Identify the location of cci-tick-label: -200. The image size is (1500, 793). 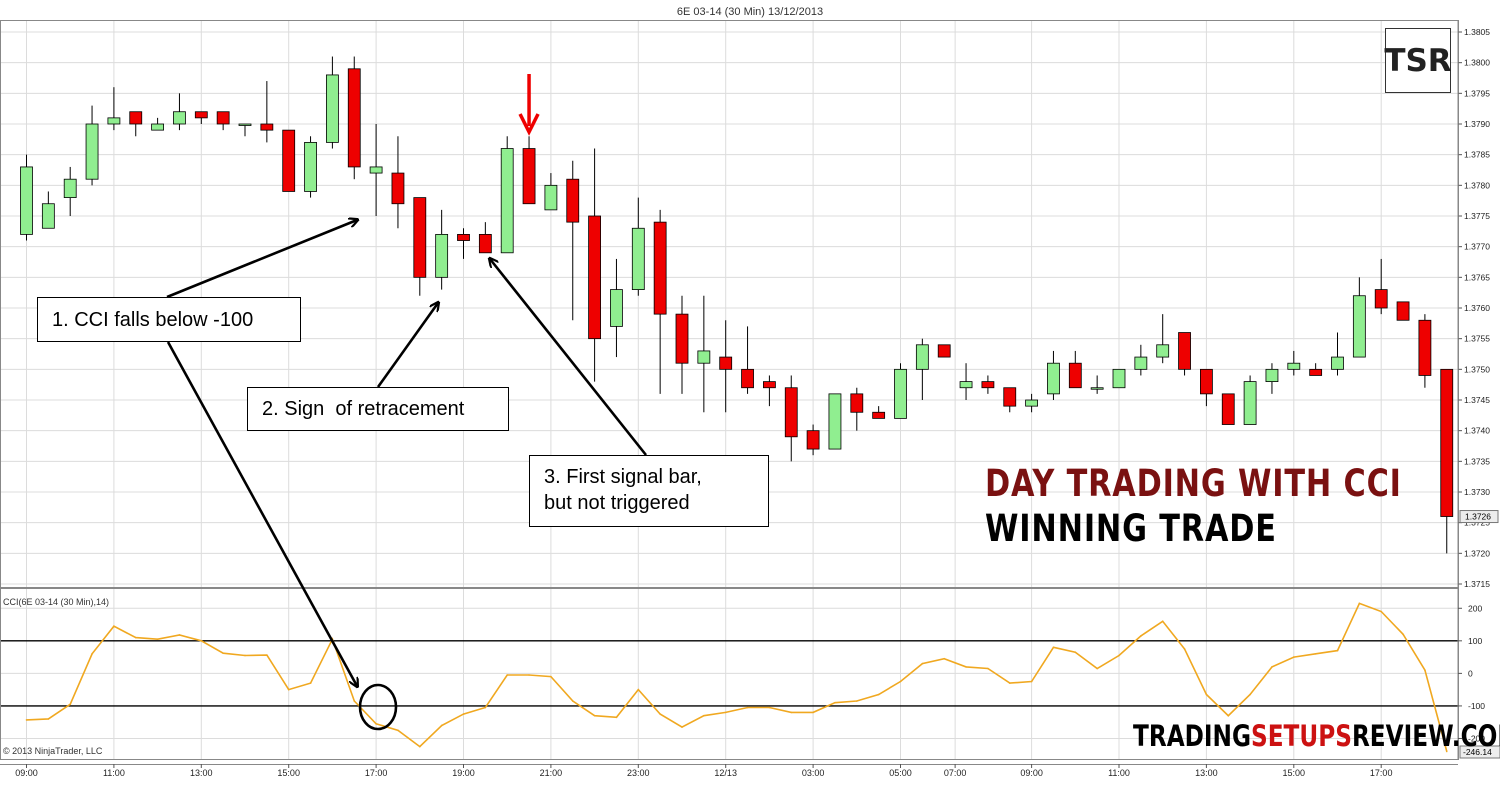
(1476, 738).